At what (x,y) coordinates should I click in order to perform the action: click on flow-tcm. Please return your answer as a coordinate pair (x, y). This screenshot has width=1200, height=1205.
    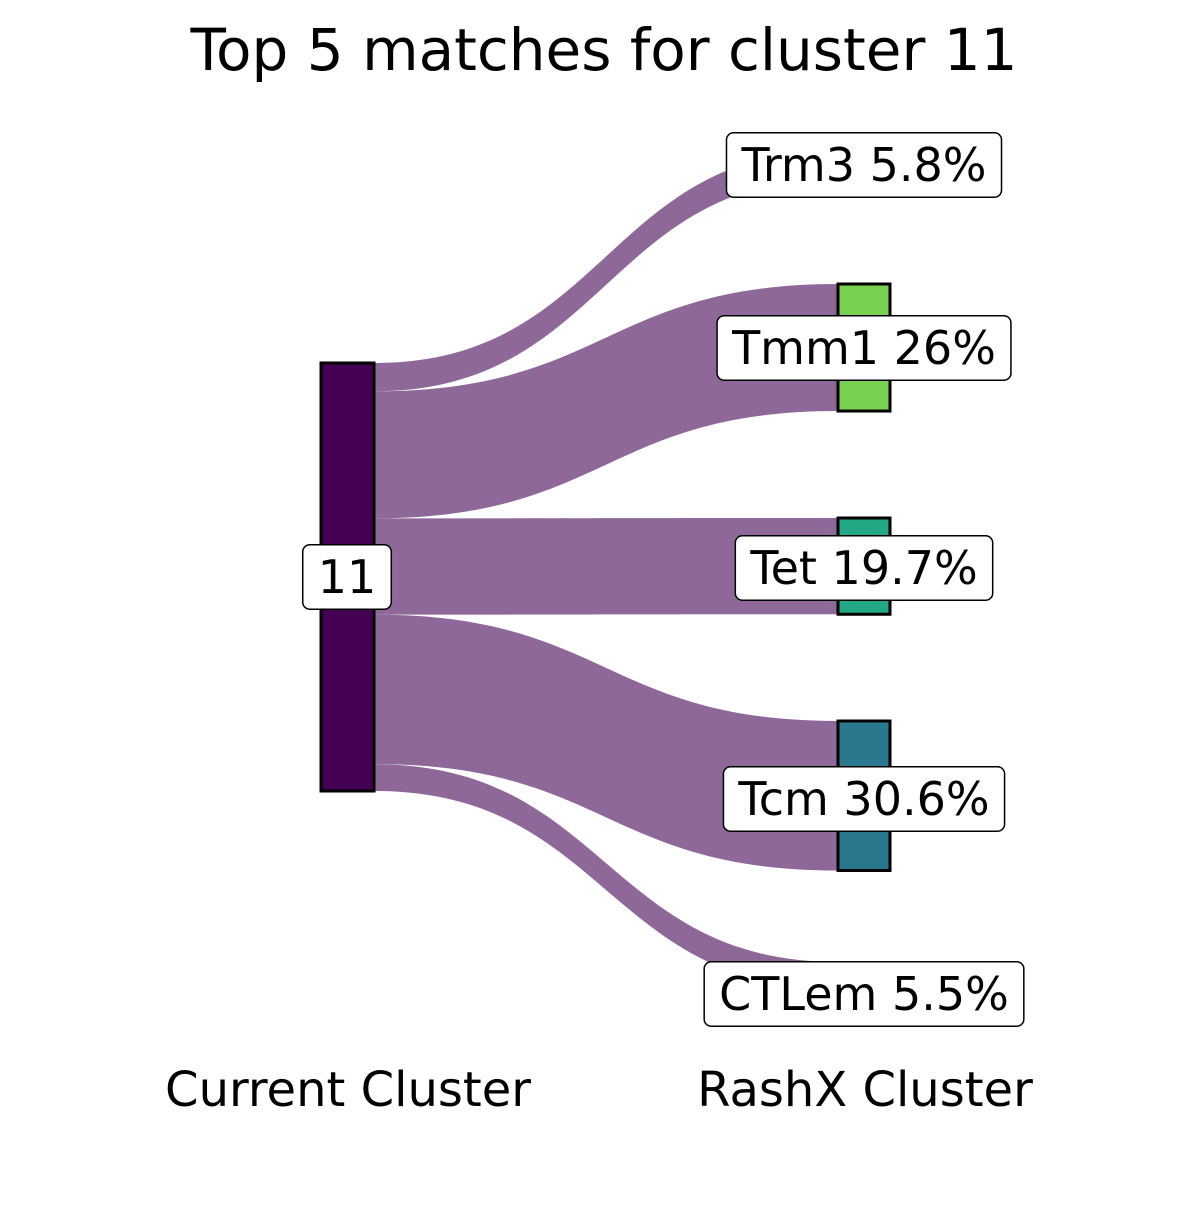
    Looking at the image, I should click on (606, 742).